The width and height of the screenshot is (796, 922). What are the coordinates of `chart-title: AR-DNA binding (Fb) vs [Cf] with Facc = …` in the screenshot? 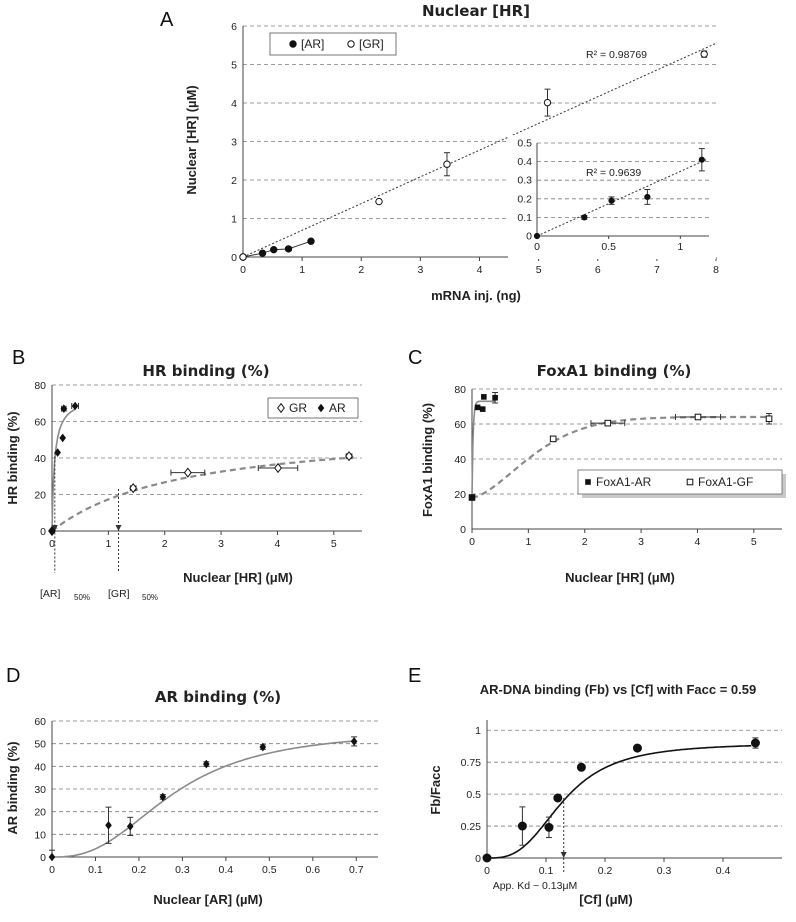 It's located at (618, 689).